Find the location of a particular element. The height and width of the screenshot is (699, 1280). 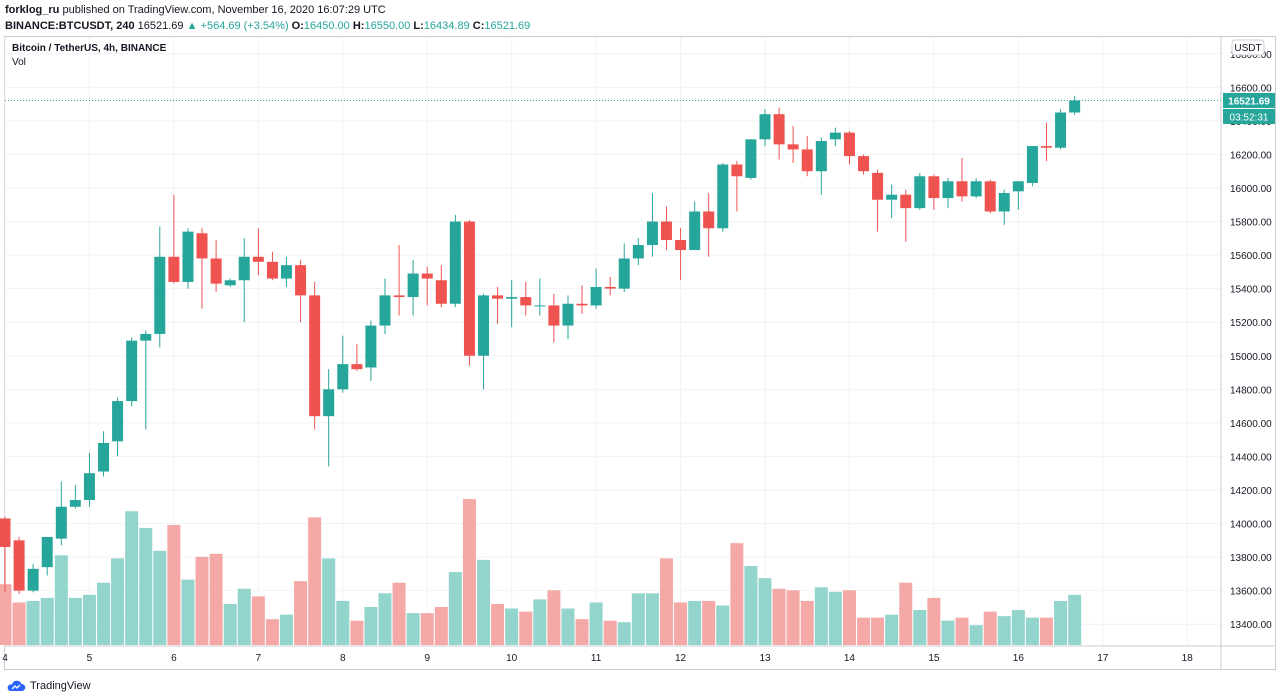

legend-title: Bitcoin / TetherUS, 4h, BINANCE is located at coordinates (89, 48).